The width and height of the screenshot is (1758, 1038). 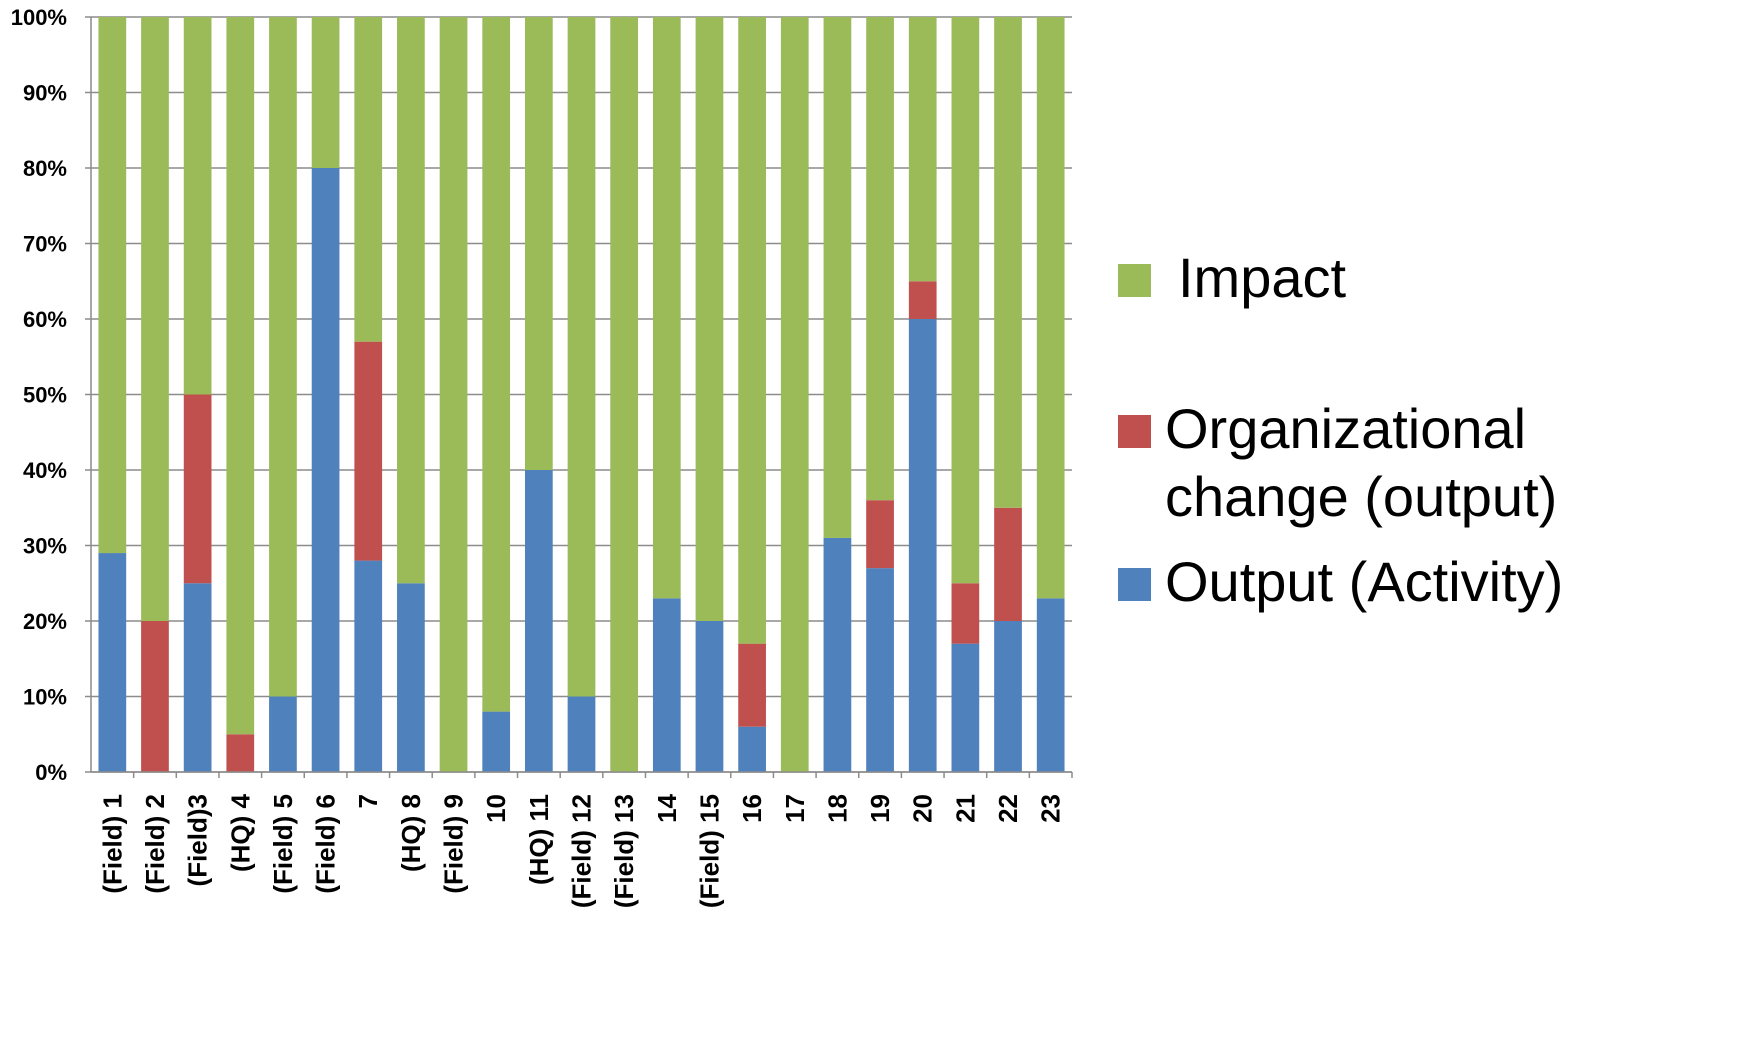 I want to click on y-tick-label: 90%, so click(x=45, y=93).